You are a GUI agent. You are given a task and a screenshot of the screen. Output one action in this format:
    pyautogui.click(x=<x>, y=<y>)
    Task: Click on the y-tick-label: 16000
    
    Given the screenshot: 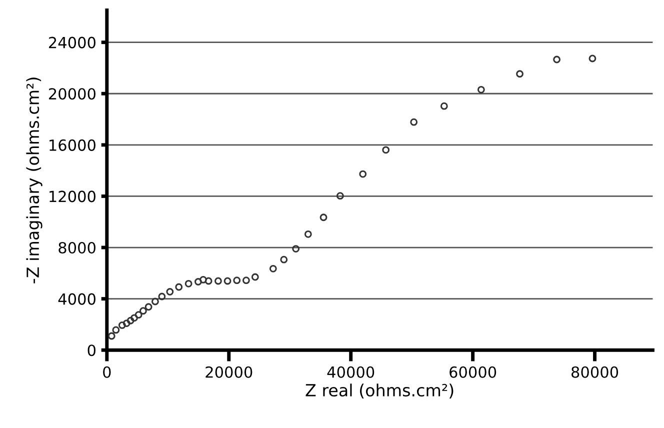 What is the action you would take?
    pyautogui.click(x=73, y=145)
    